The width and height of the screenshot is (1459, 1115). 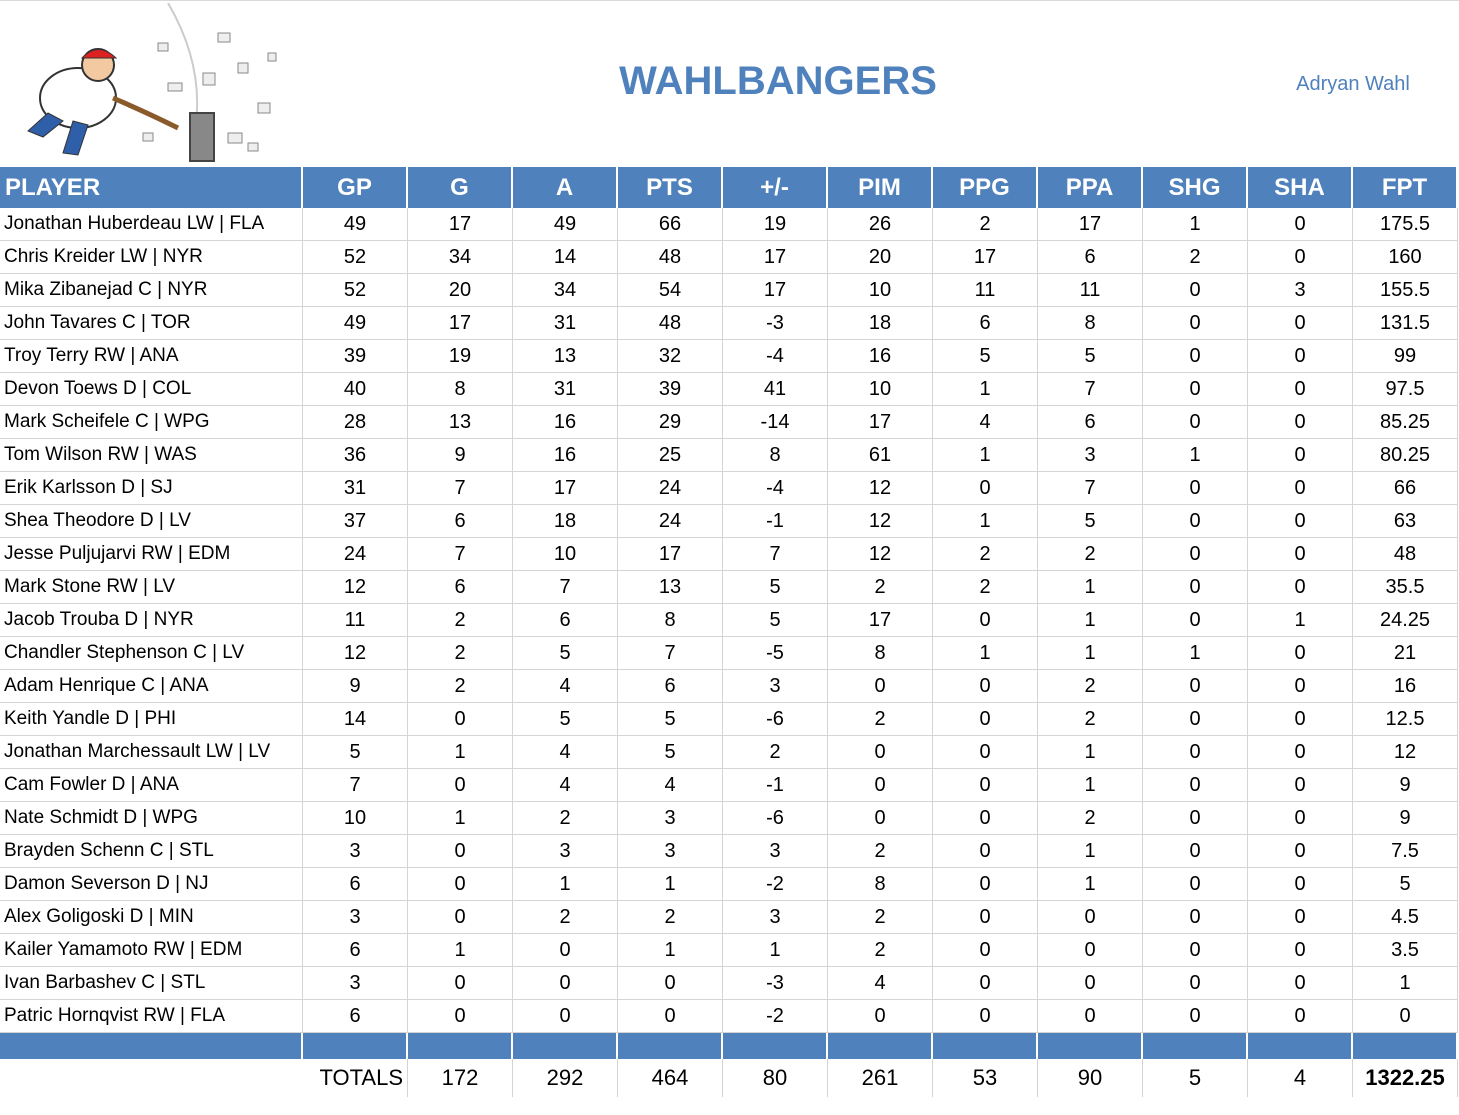 I want to click on stat-cell: -5, so click(x=775, y=653).